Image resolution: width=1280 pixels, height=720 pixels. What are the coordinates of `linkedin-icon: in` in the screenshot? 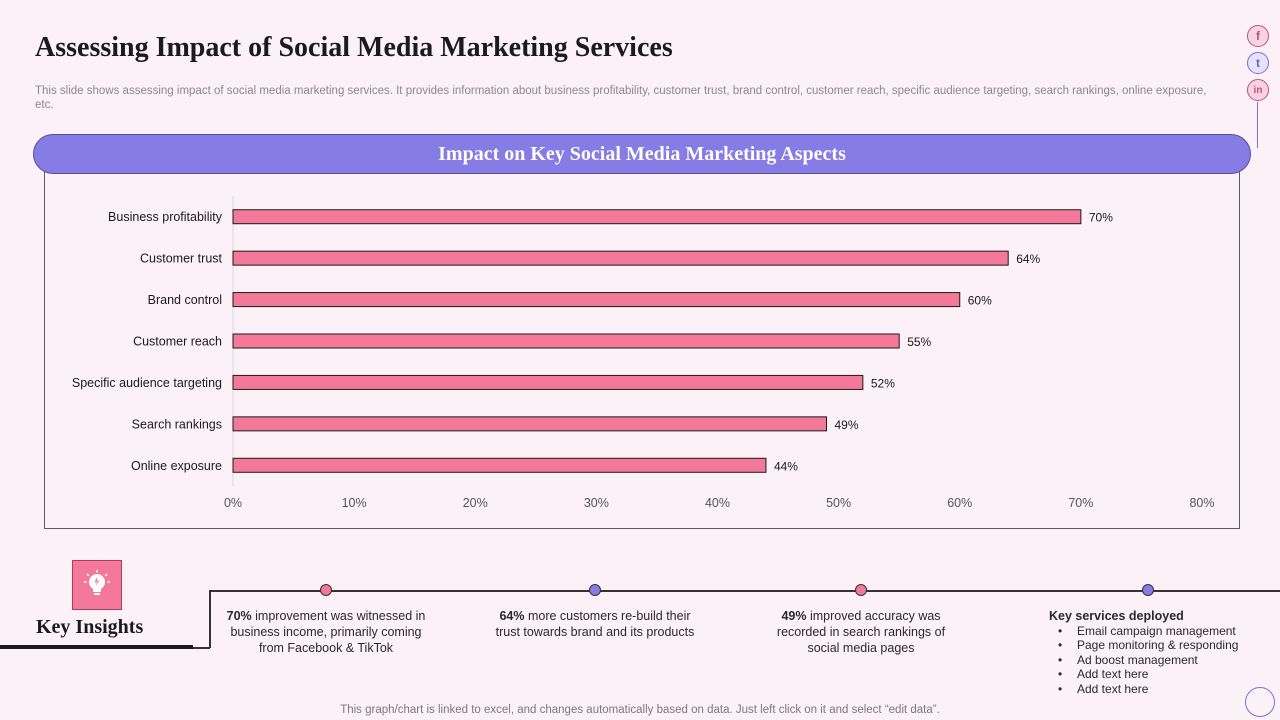 It's located at (1258, 90).